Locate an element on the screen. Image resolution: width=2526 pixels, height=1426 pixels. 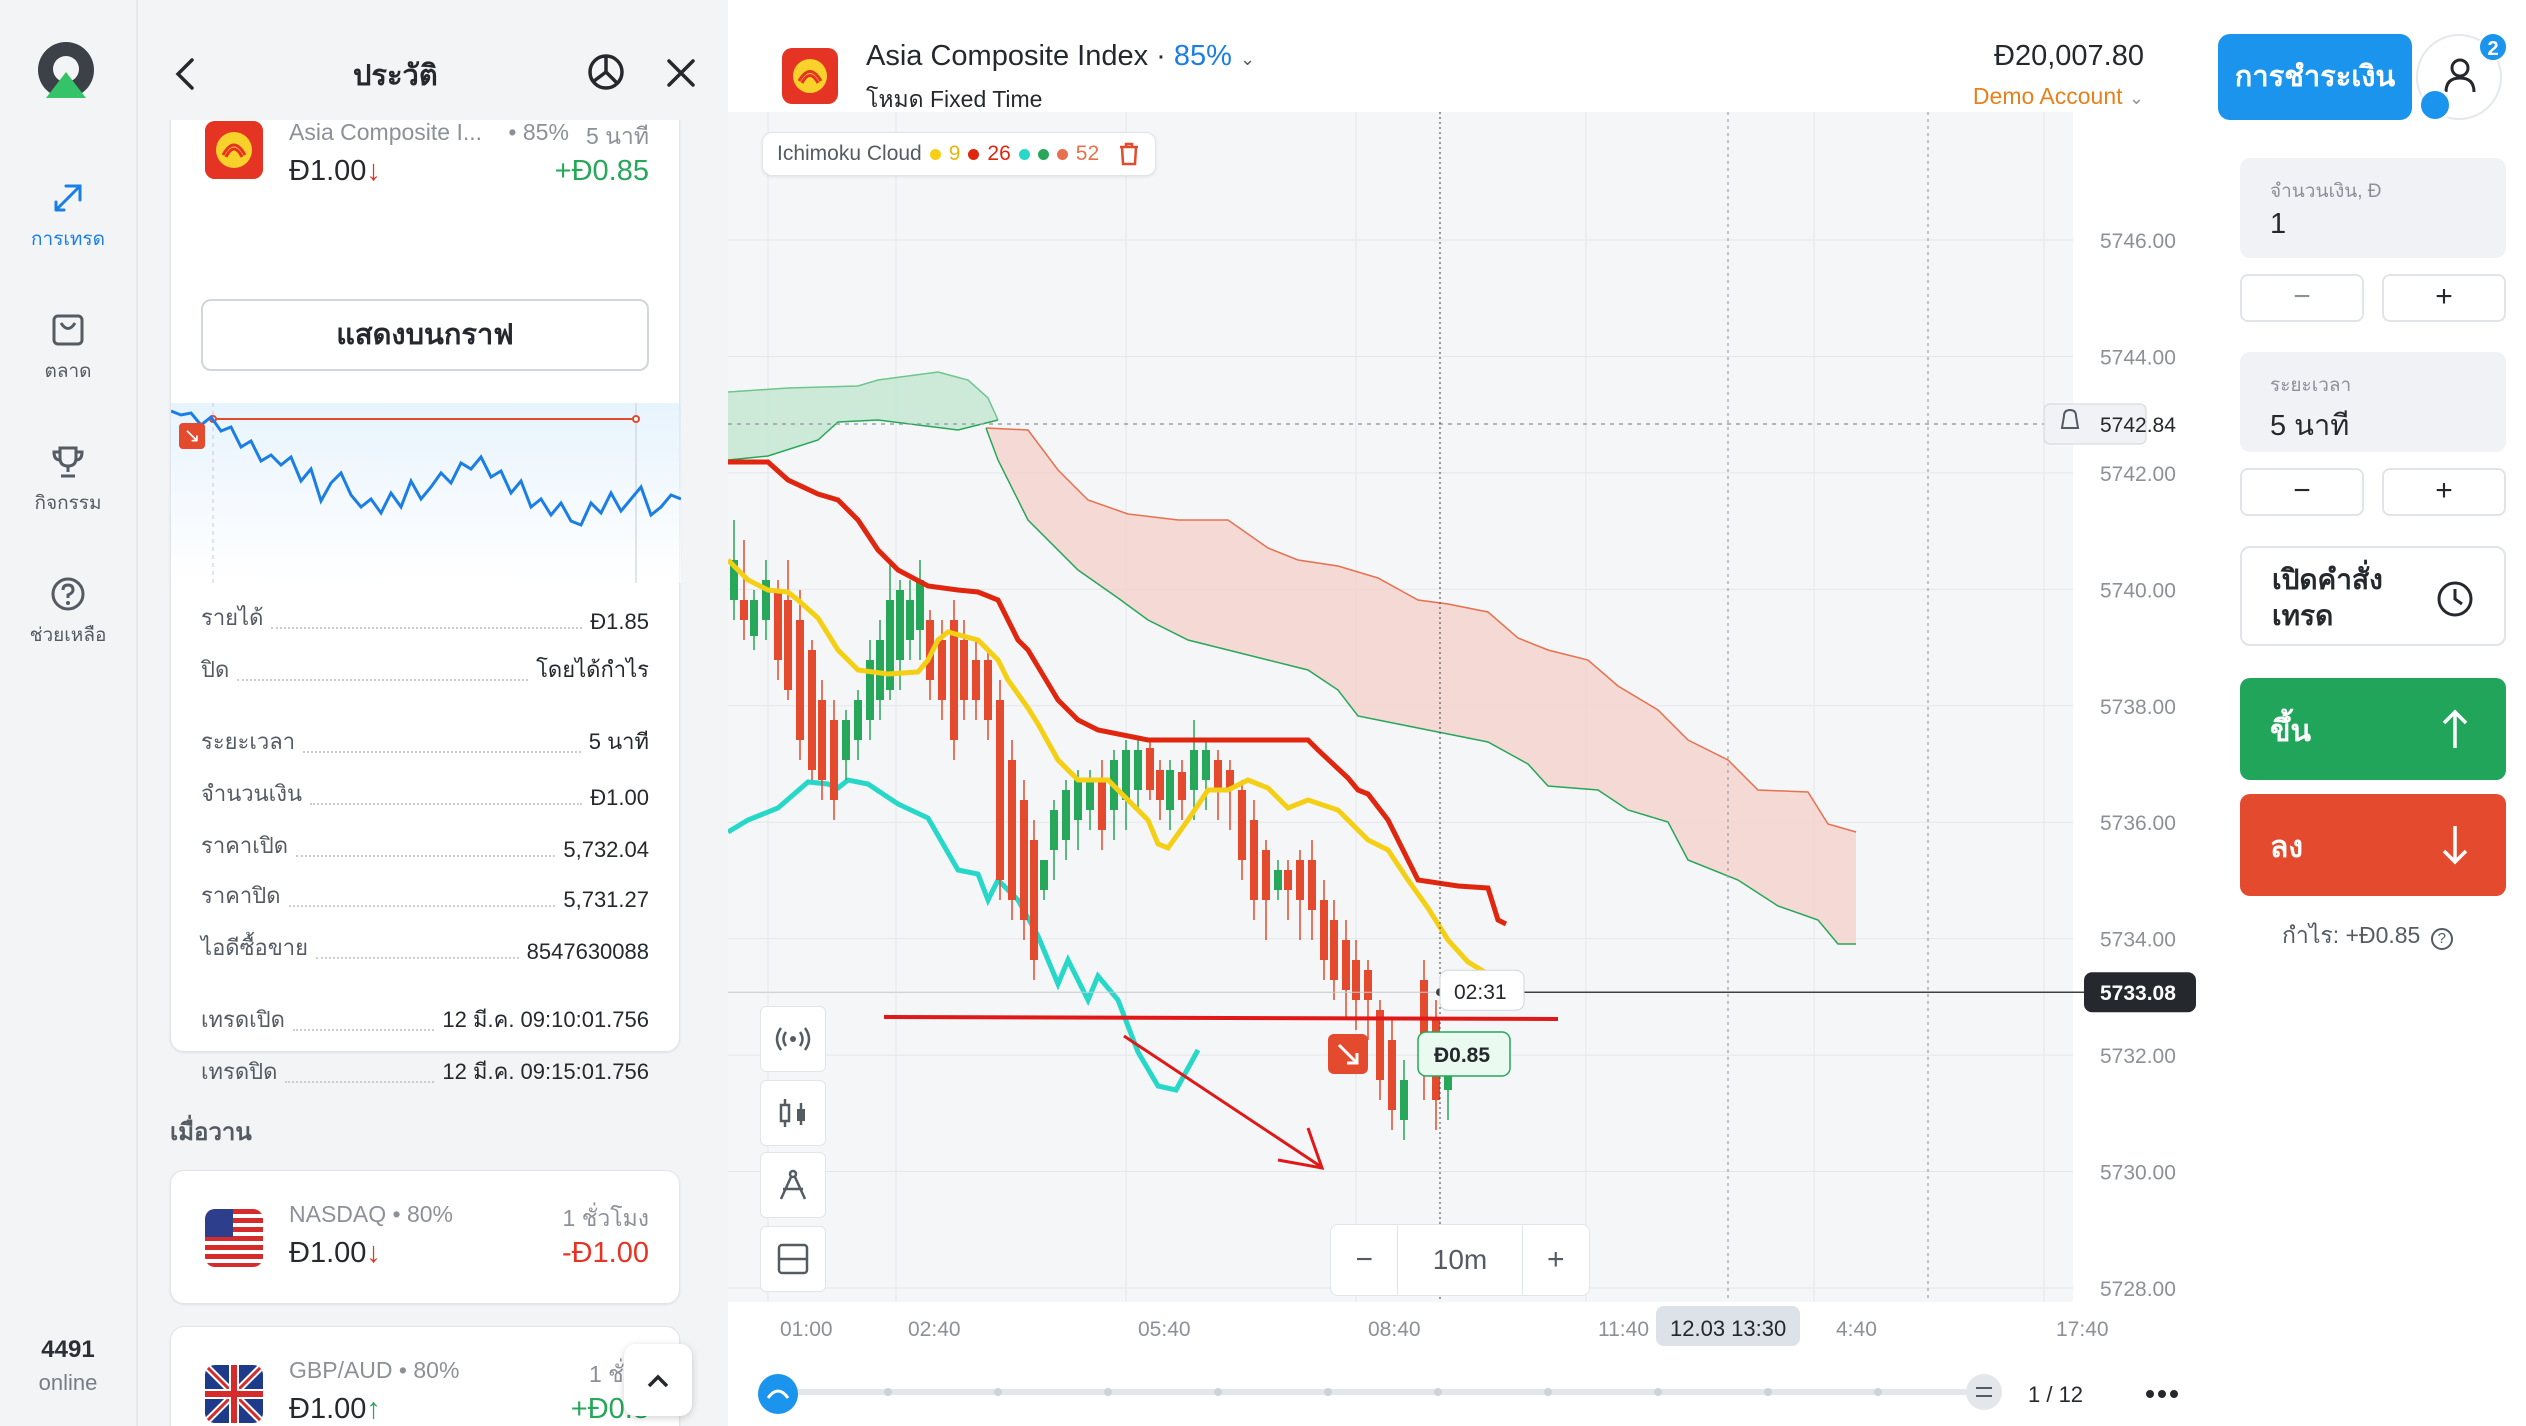
duration-field: ระยะเวลา 5 นาที is located at coordinates (2373, 402).